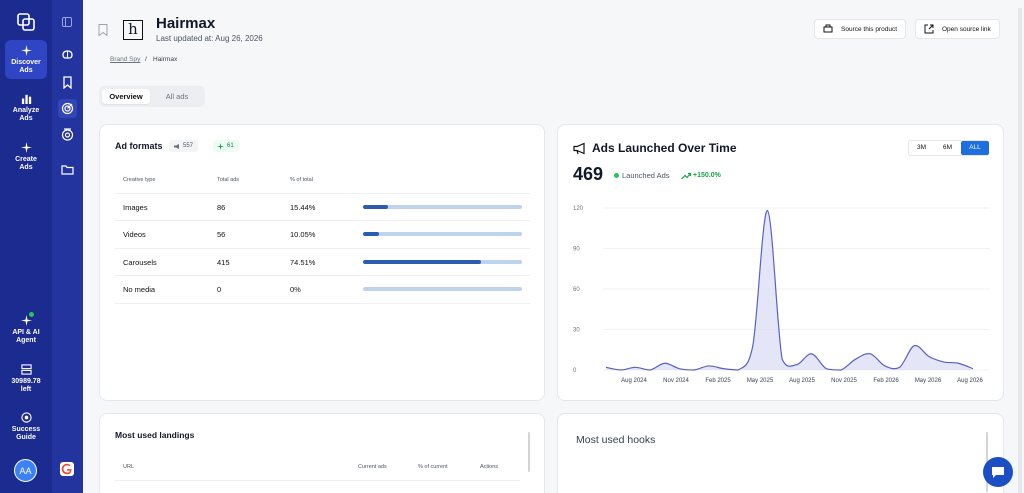 The width and height of the screenshot is (1024, 493). Describe the element at coordinates (67, 108) in the screenshot. I see `radar-icon` at that location.